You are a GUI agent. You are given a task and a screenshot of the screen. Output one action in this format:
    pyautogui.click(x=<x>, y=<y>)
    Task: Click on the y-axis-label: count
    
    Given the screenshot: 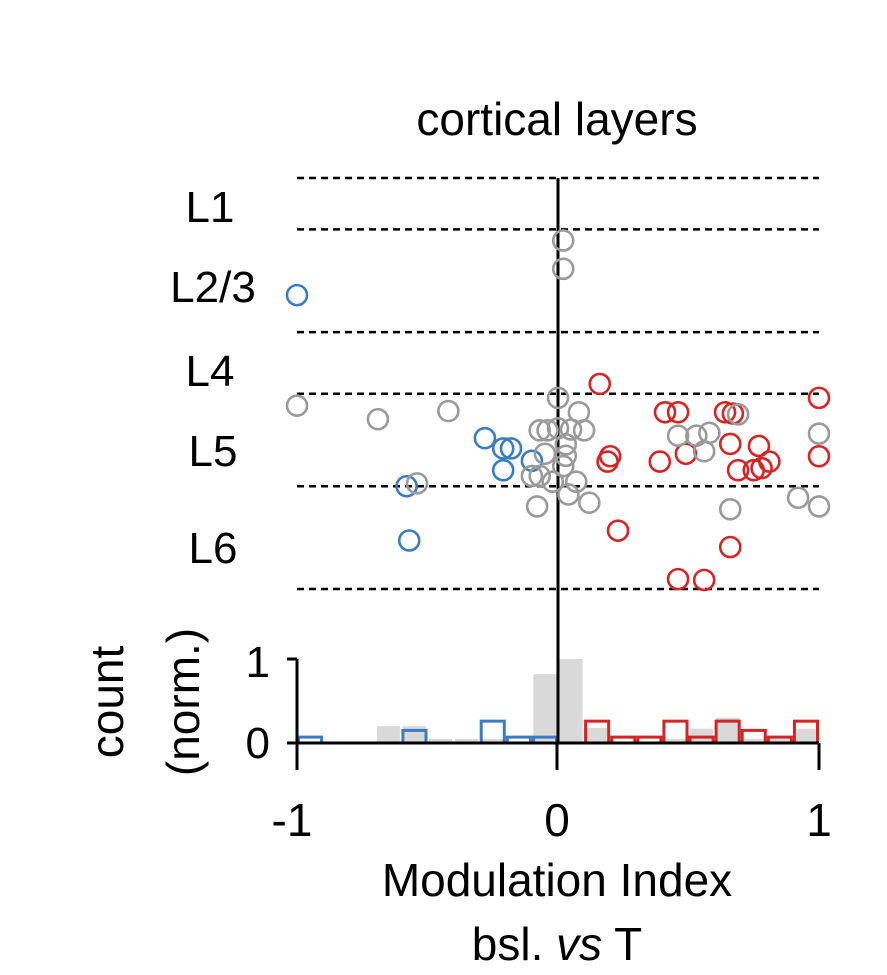 What is the action you would take?
    pyautogui.click(x=107, y=702)
    